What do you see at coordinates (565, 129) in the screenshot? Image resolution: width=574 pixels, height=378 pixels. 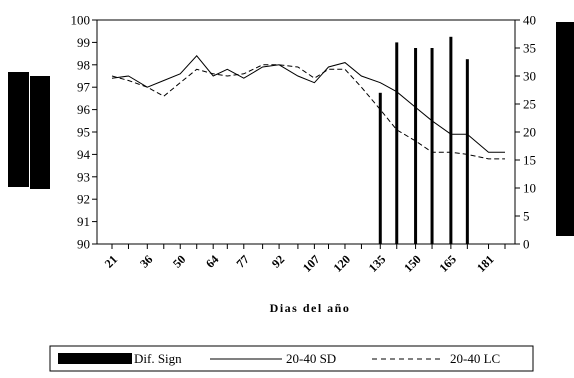 I see `redaction-block-right` at bounding box center [565, 129].